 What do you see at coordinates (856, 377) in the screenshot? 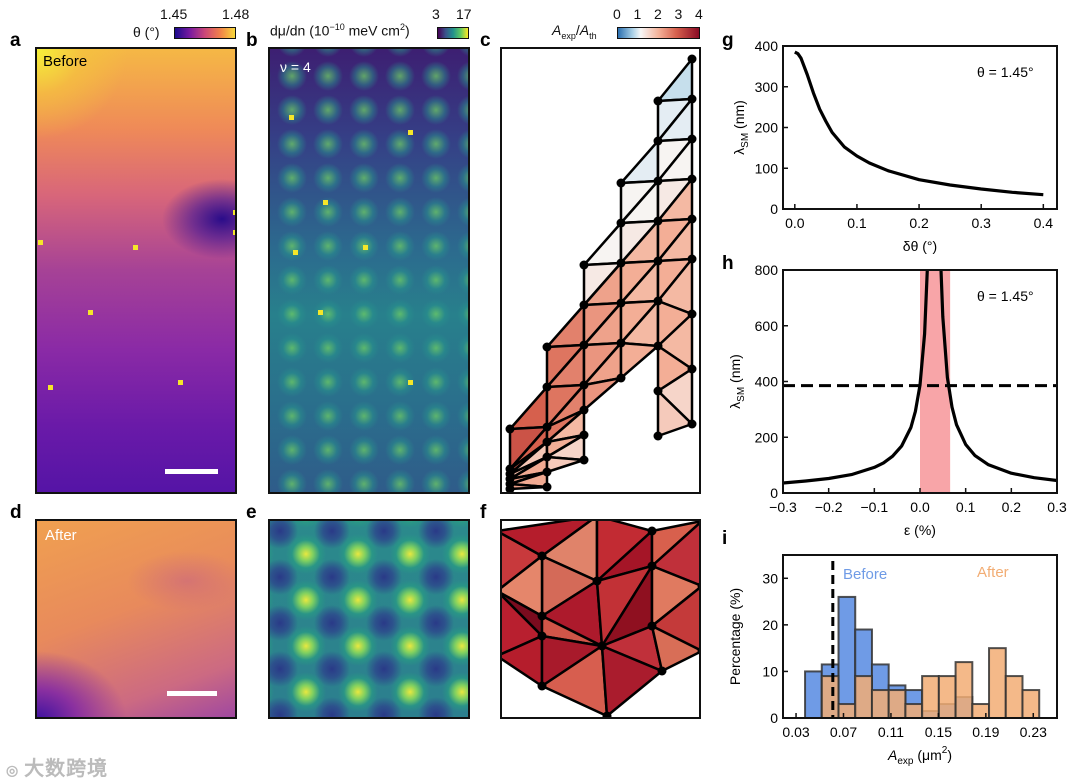
I see `curve` at bounding box center [856, 377].